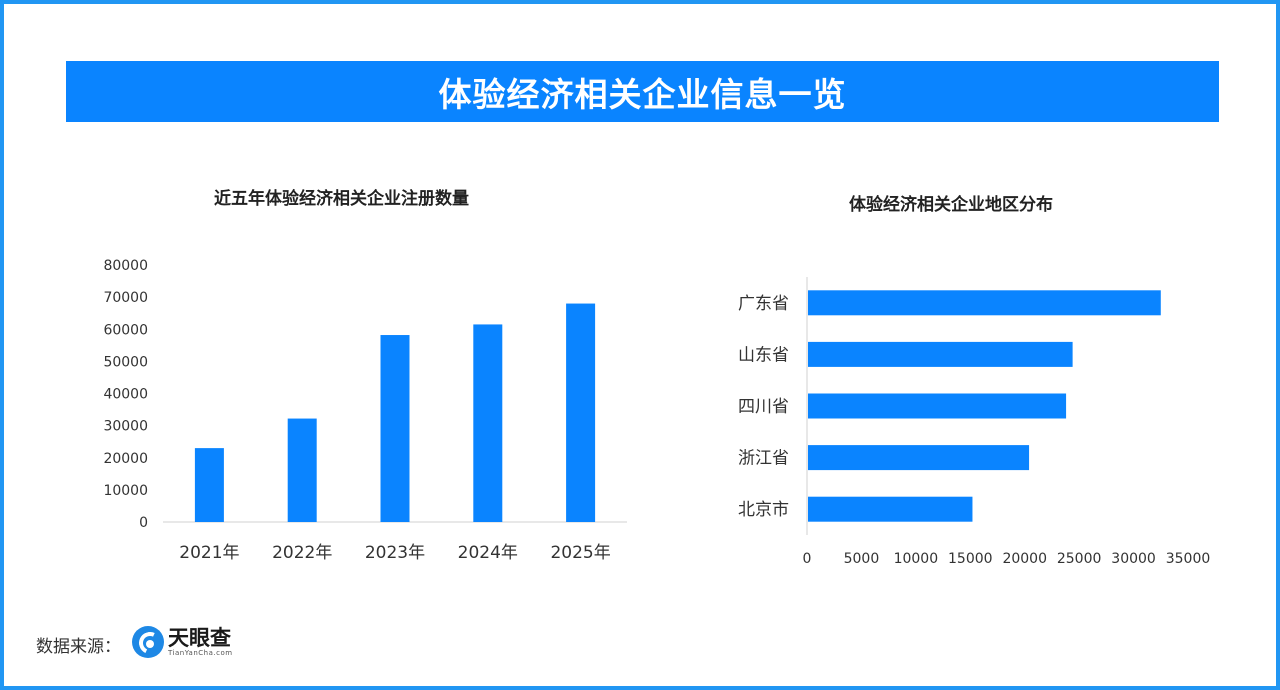  I want to click on x-tick-label: 2021年, so click(209, 553).